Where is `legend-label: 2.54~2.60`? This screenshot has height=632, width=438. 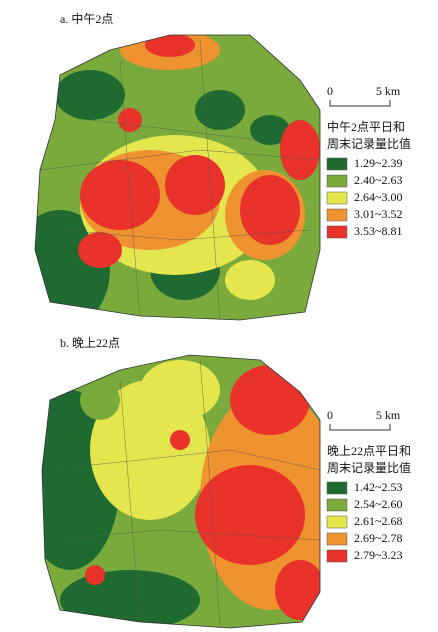
legend-label: 2.54~2.60 is located at coordinates (378, 504).